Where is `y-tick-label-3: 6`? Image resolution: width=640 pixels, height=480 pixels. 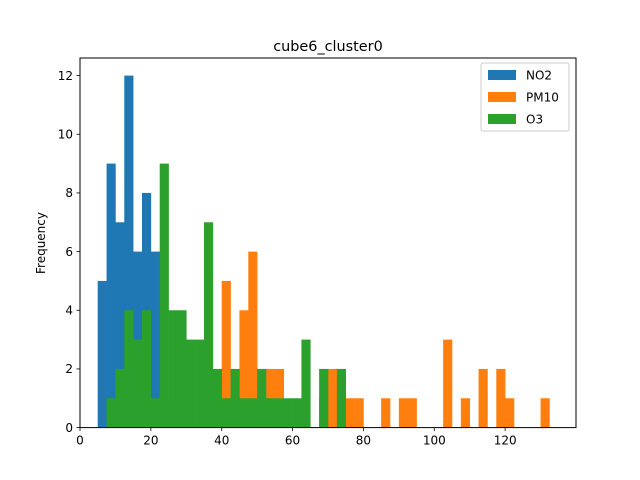 y-tick-label-3: 6 is located at coordinates (69, 252).